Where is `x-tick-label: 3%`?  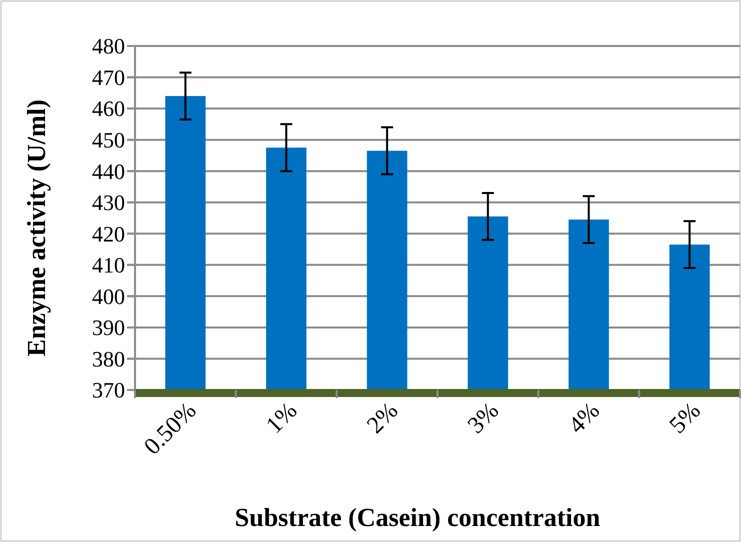
x-tick-label: 3% is located at coordinates (483, 418).